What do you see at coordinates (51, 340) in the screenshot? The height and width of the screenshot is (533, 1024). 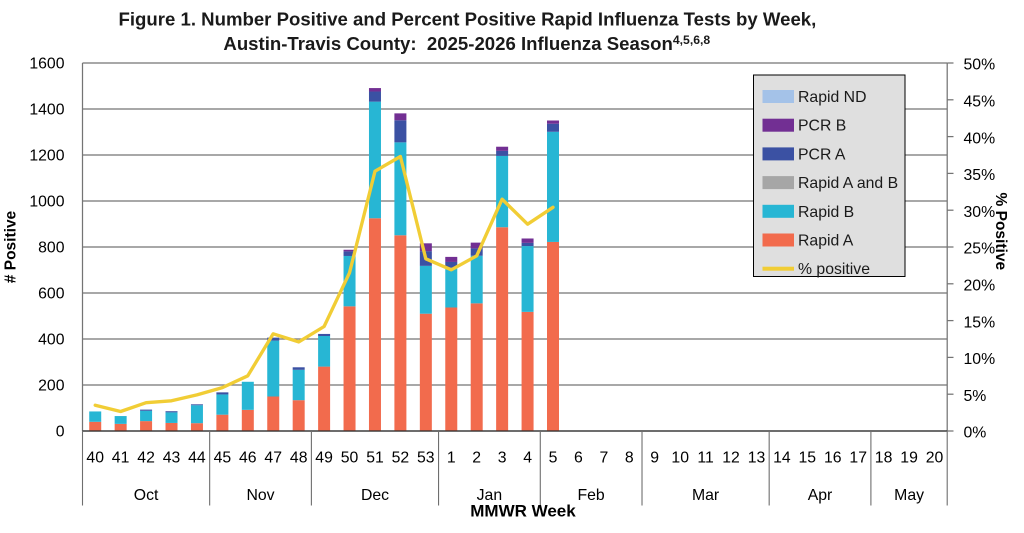 I see `svg-text: 400` at bounding box center [51, 340].